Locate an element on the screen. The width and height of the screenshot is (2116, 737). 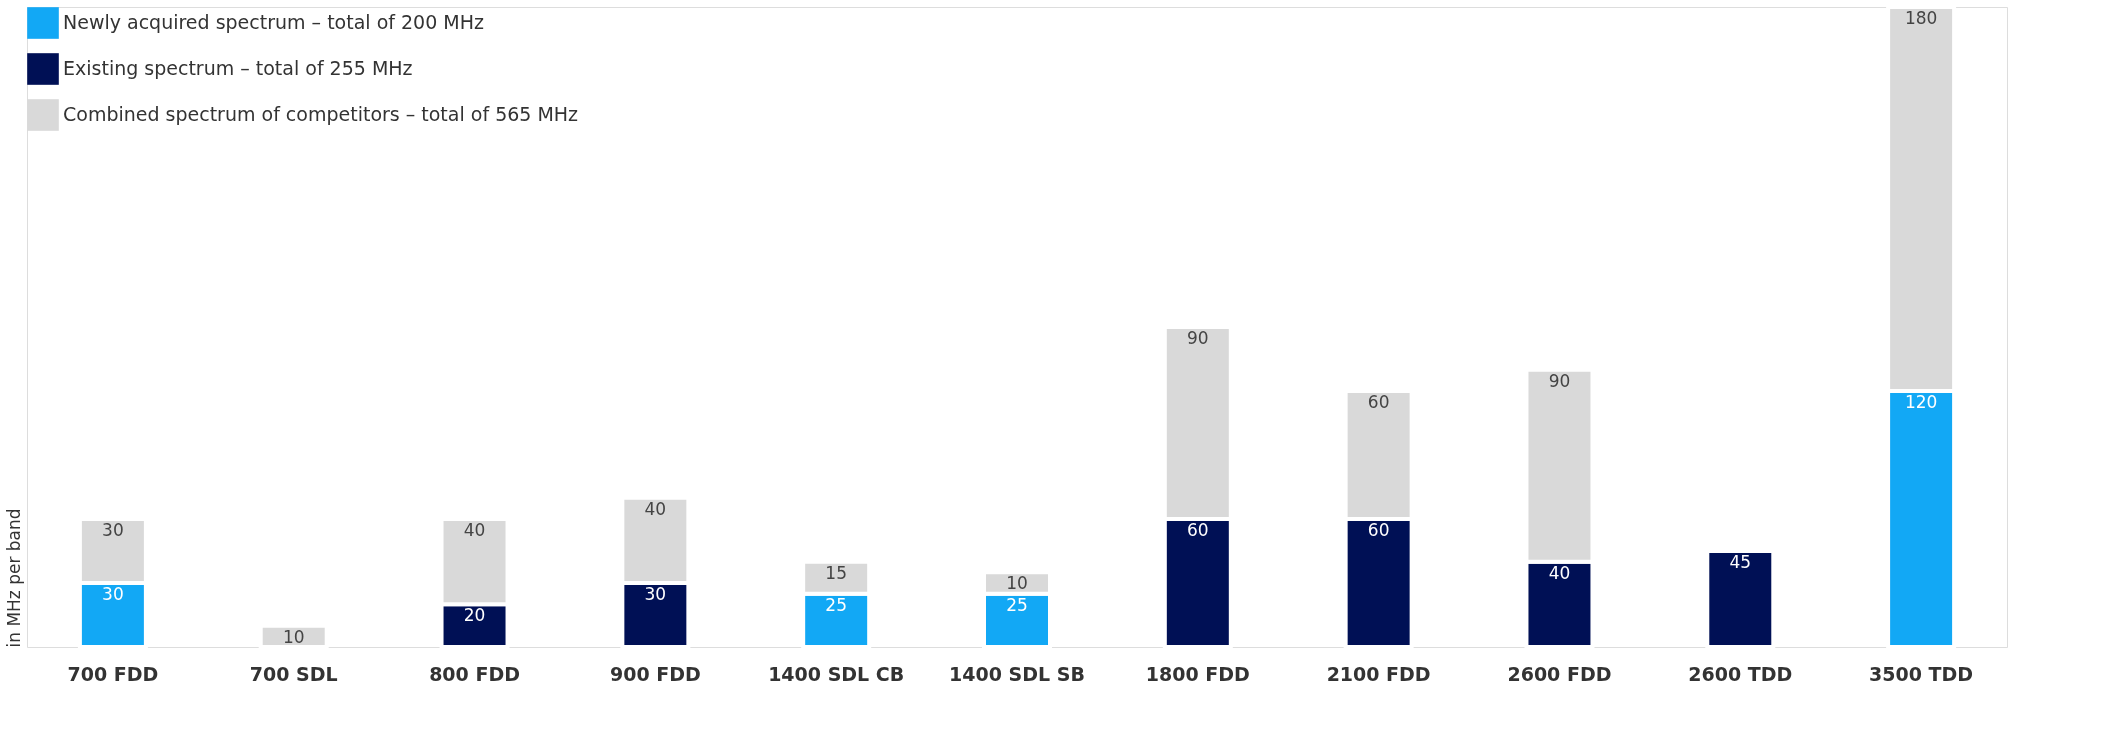
data-label: 15 is located at coordinates (836, 572).